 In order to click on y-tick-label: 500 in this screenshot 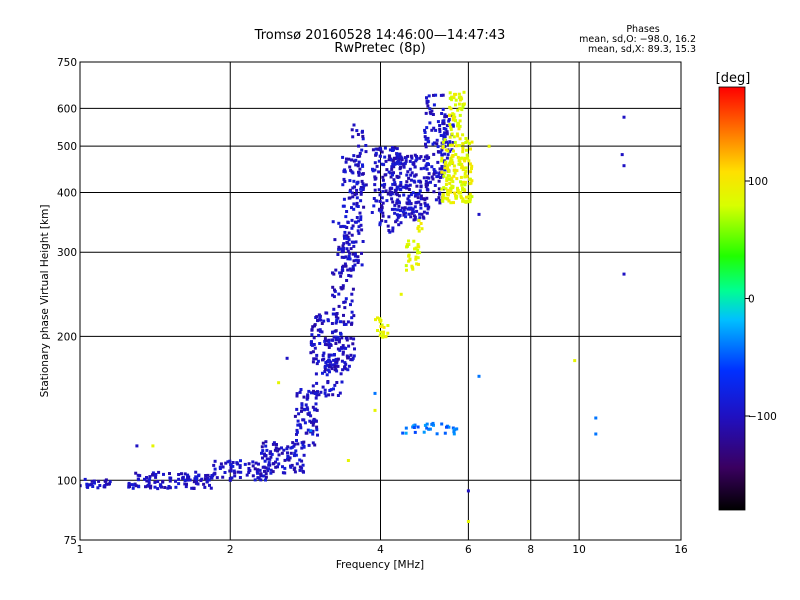, I will do `click(67, 147)`.